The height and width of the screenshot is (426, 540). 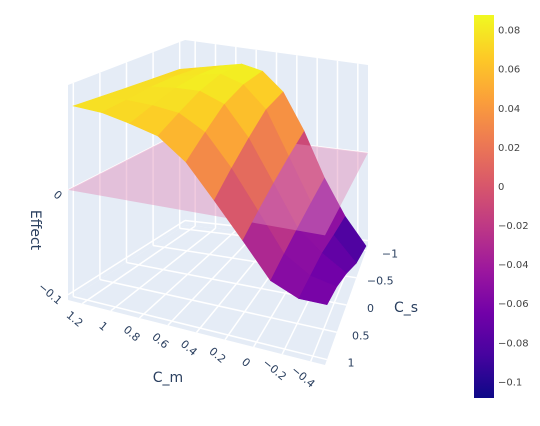 I want to click on colorbar-tick-label: 0.04, so click(x=509, y=109).